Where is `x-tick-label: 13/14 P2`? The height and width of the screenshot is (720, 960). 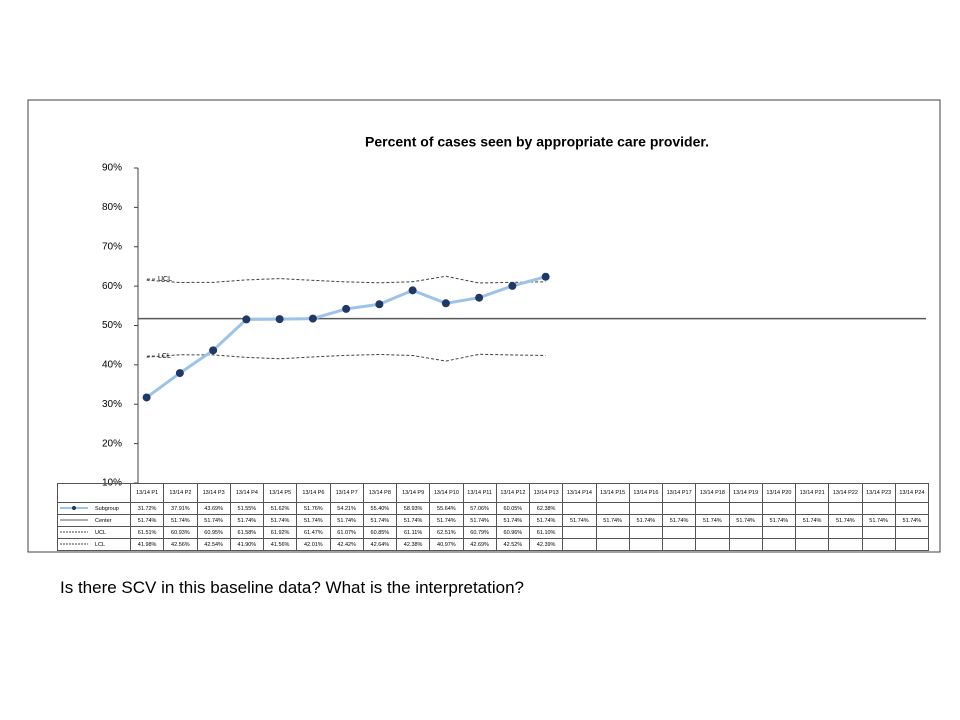
x-tick-label: 13/14 P2 is located at coordinates (180, 493).